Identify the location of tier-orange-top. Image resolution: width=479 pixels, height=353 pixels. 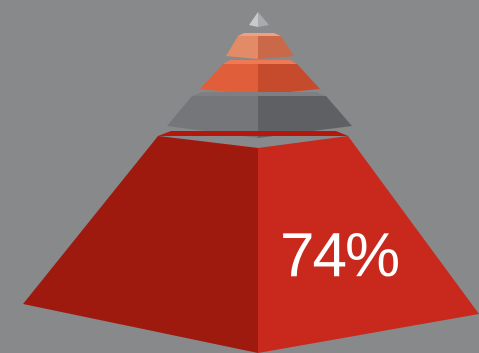
(260, 62).